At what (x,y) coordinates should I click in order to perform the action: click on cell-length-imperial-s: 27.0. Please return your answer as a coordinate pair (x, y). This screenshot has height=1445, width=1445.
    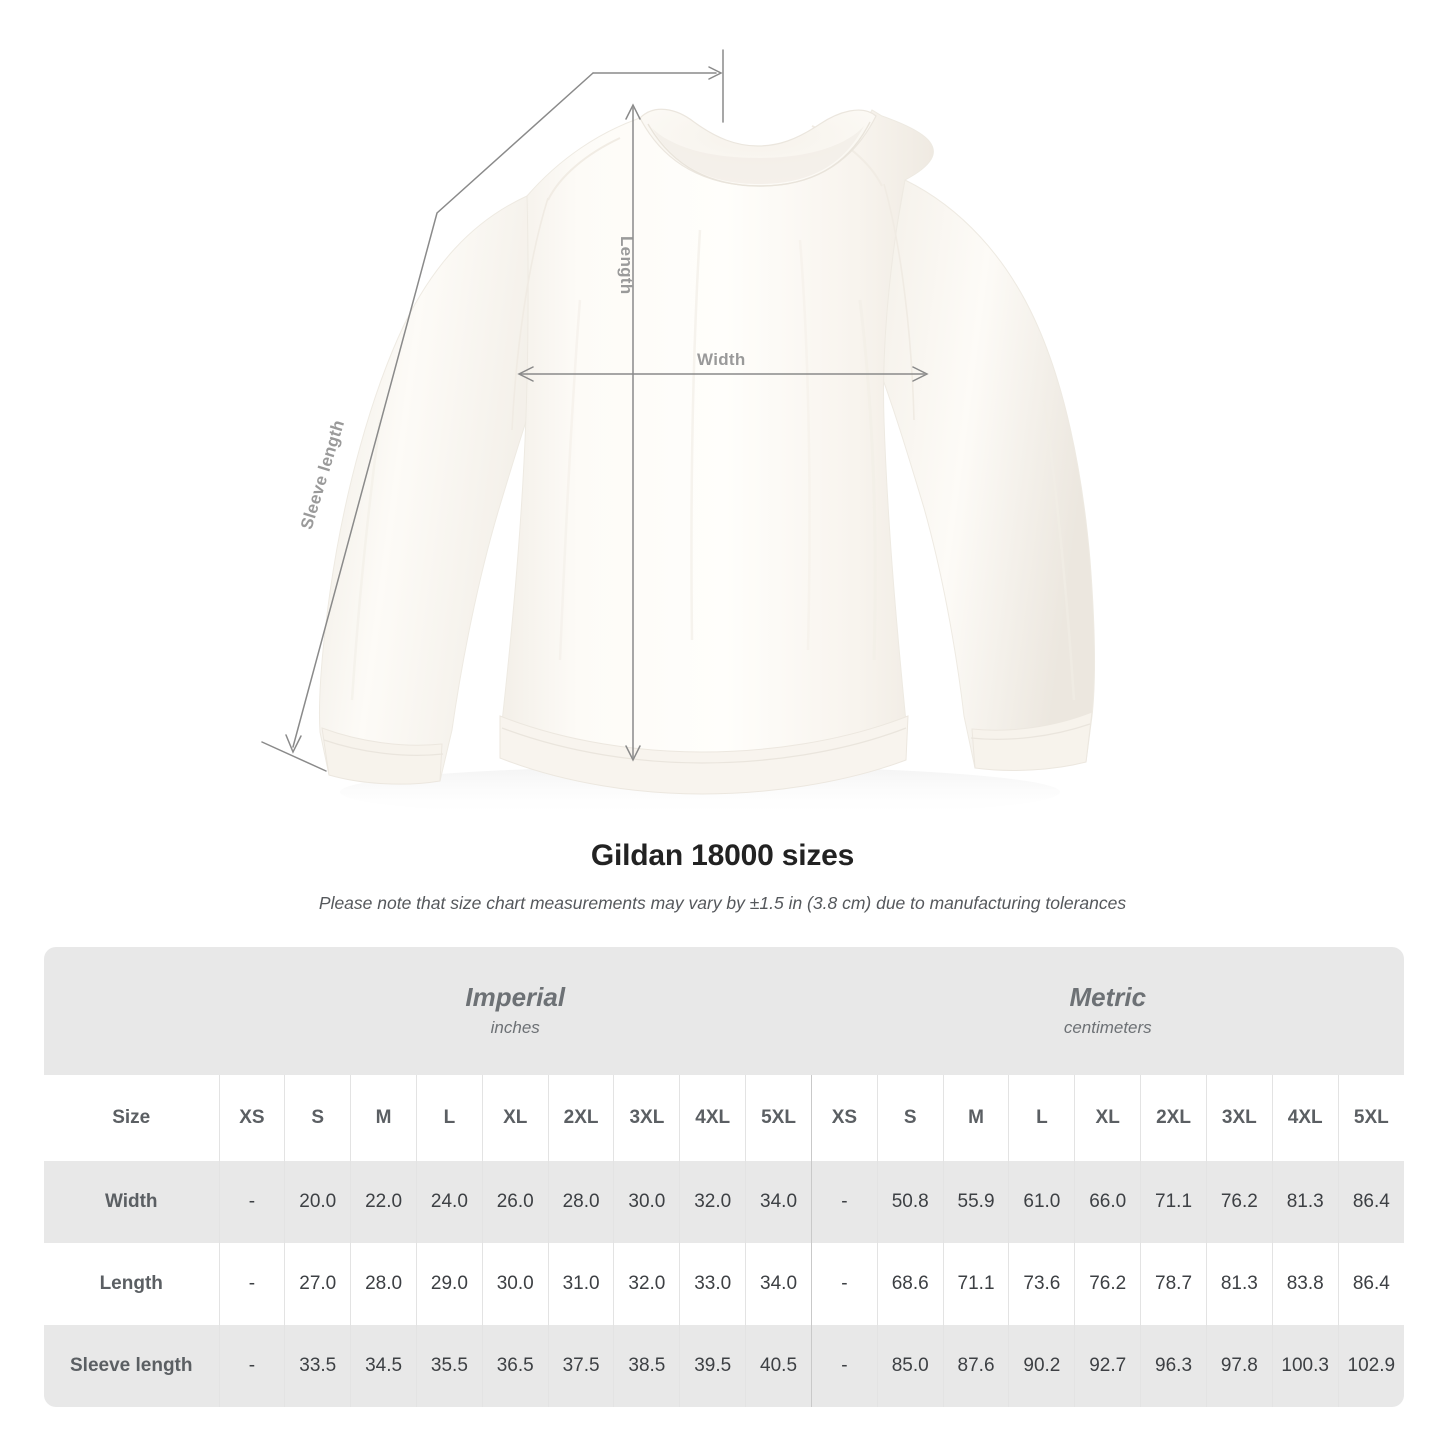
    Looking at the image, I should click on (317, 1284).